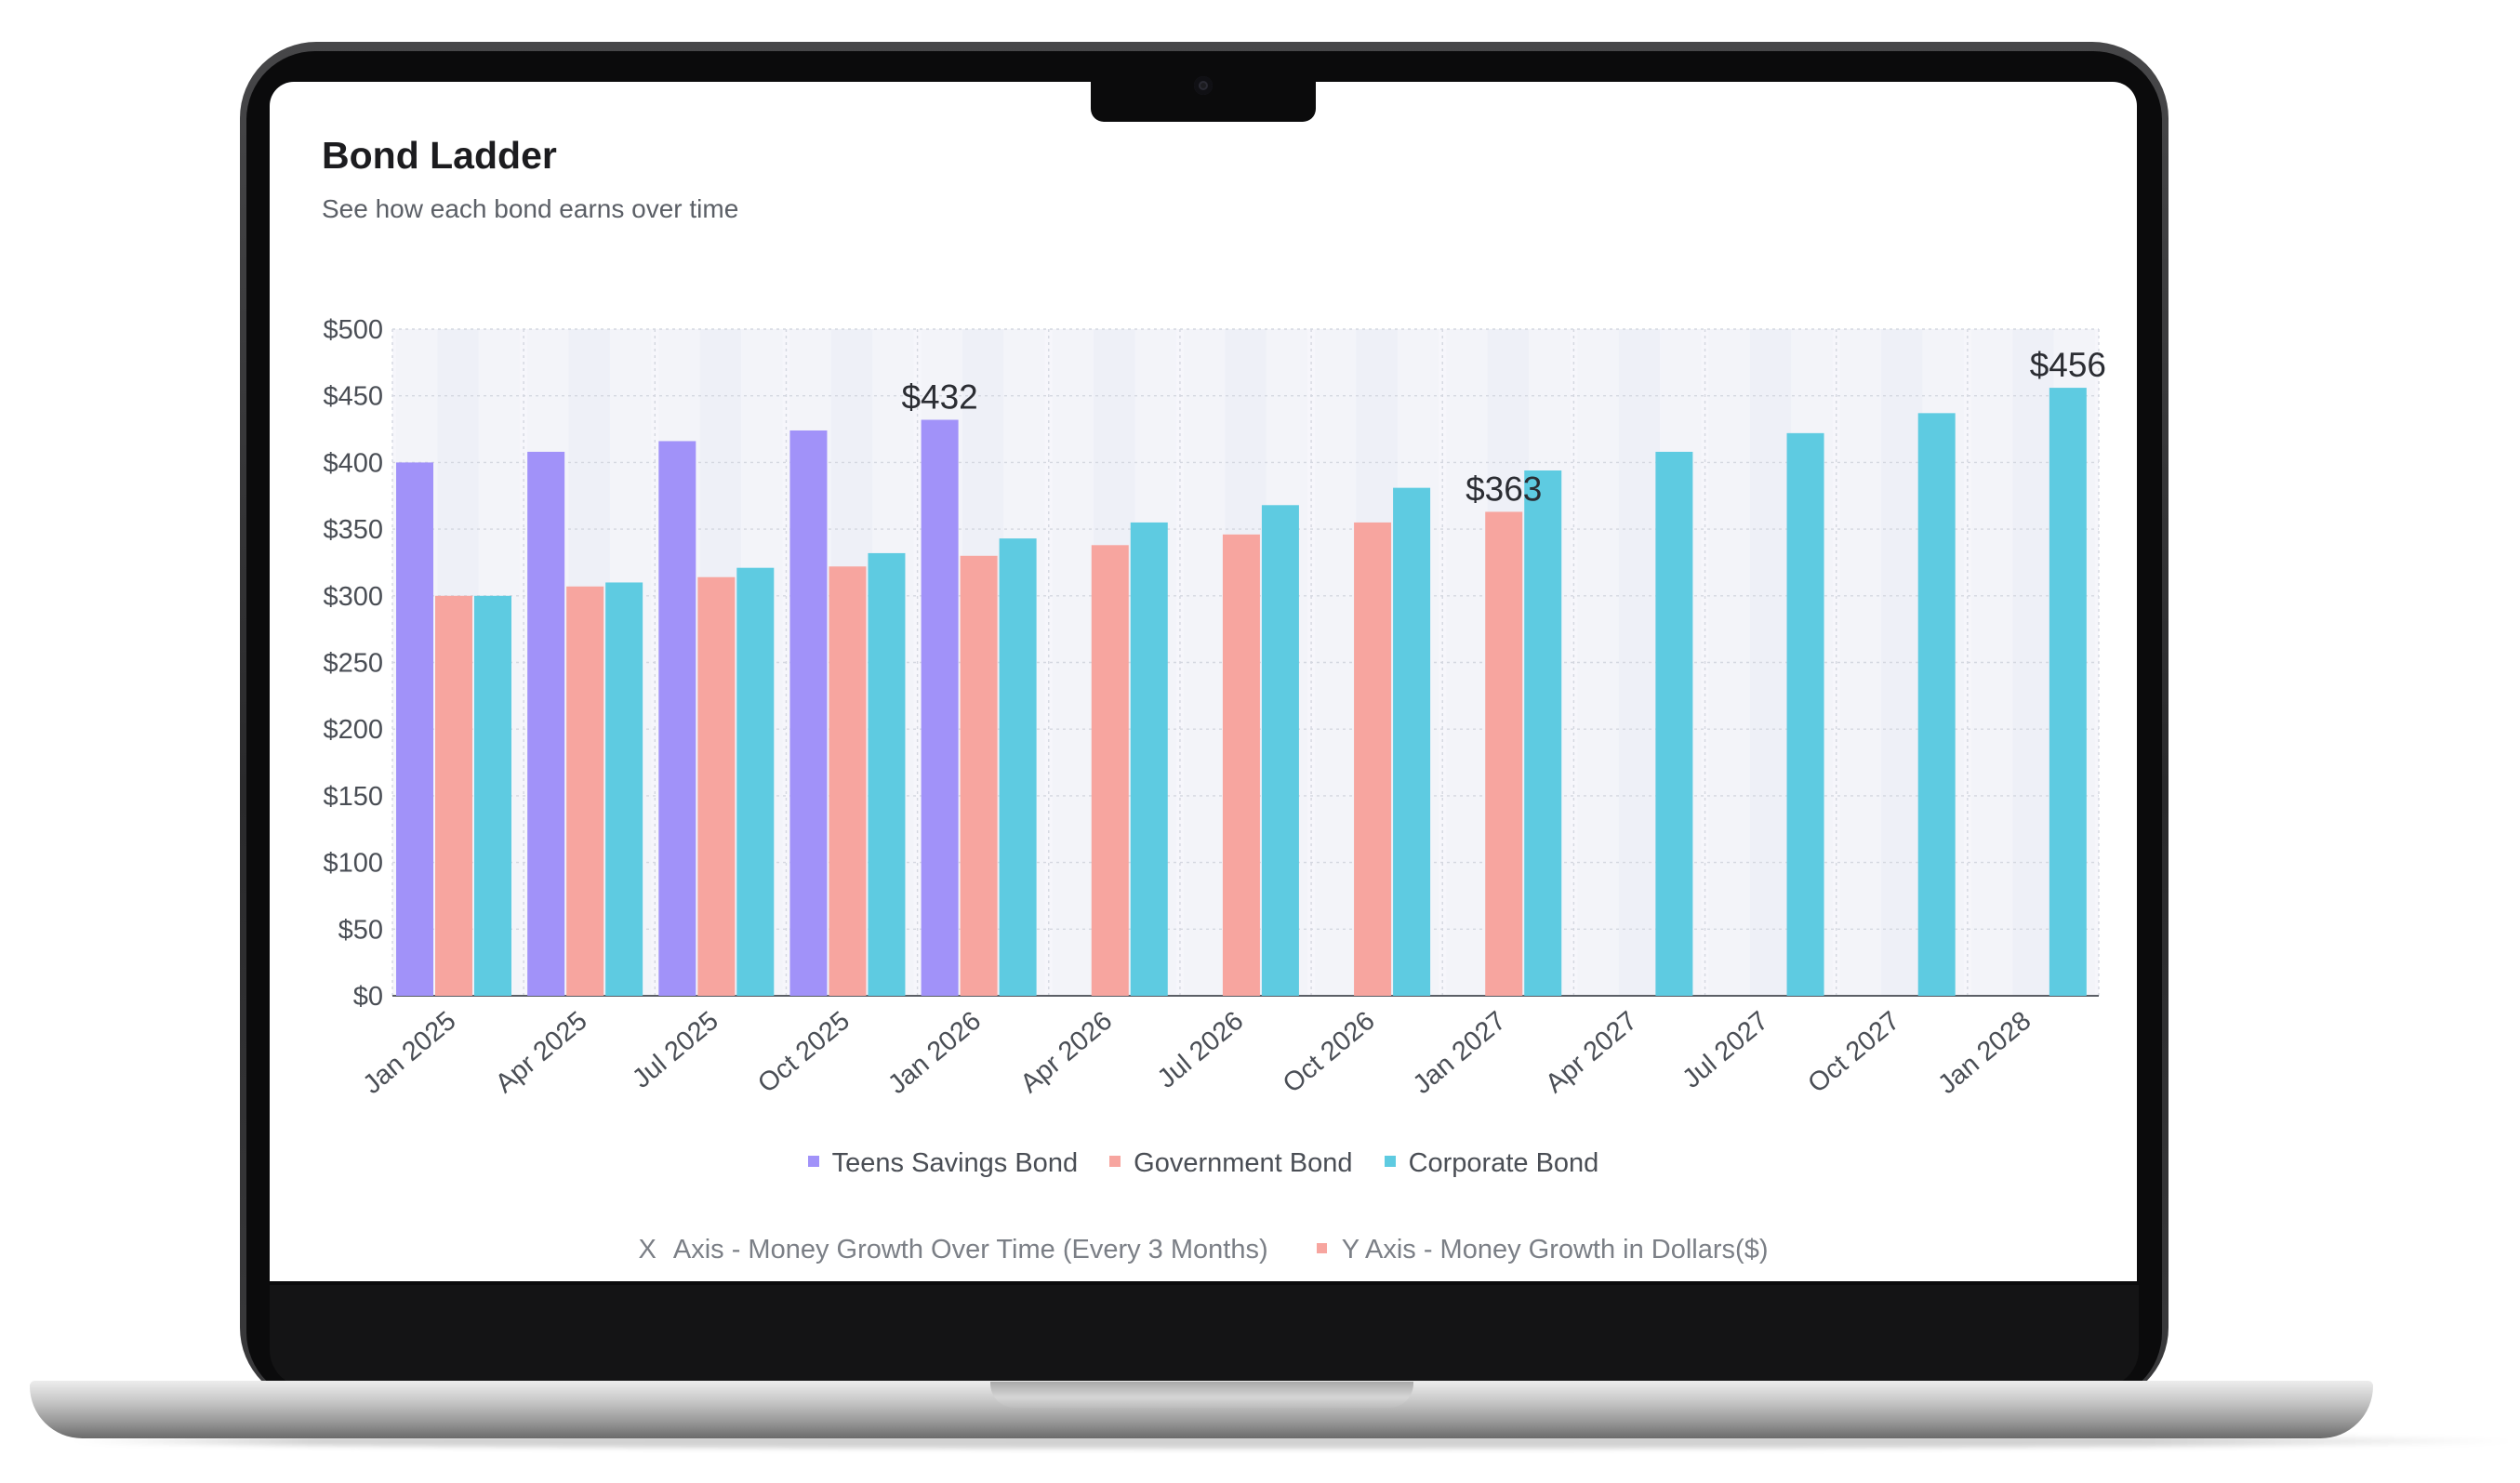  What do you see at coordinates (439, 155) in the screenshot?
I see `chart-title: Bond Ladder` at bounding box center [439, 155].